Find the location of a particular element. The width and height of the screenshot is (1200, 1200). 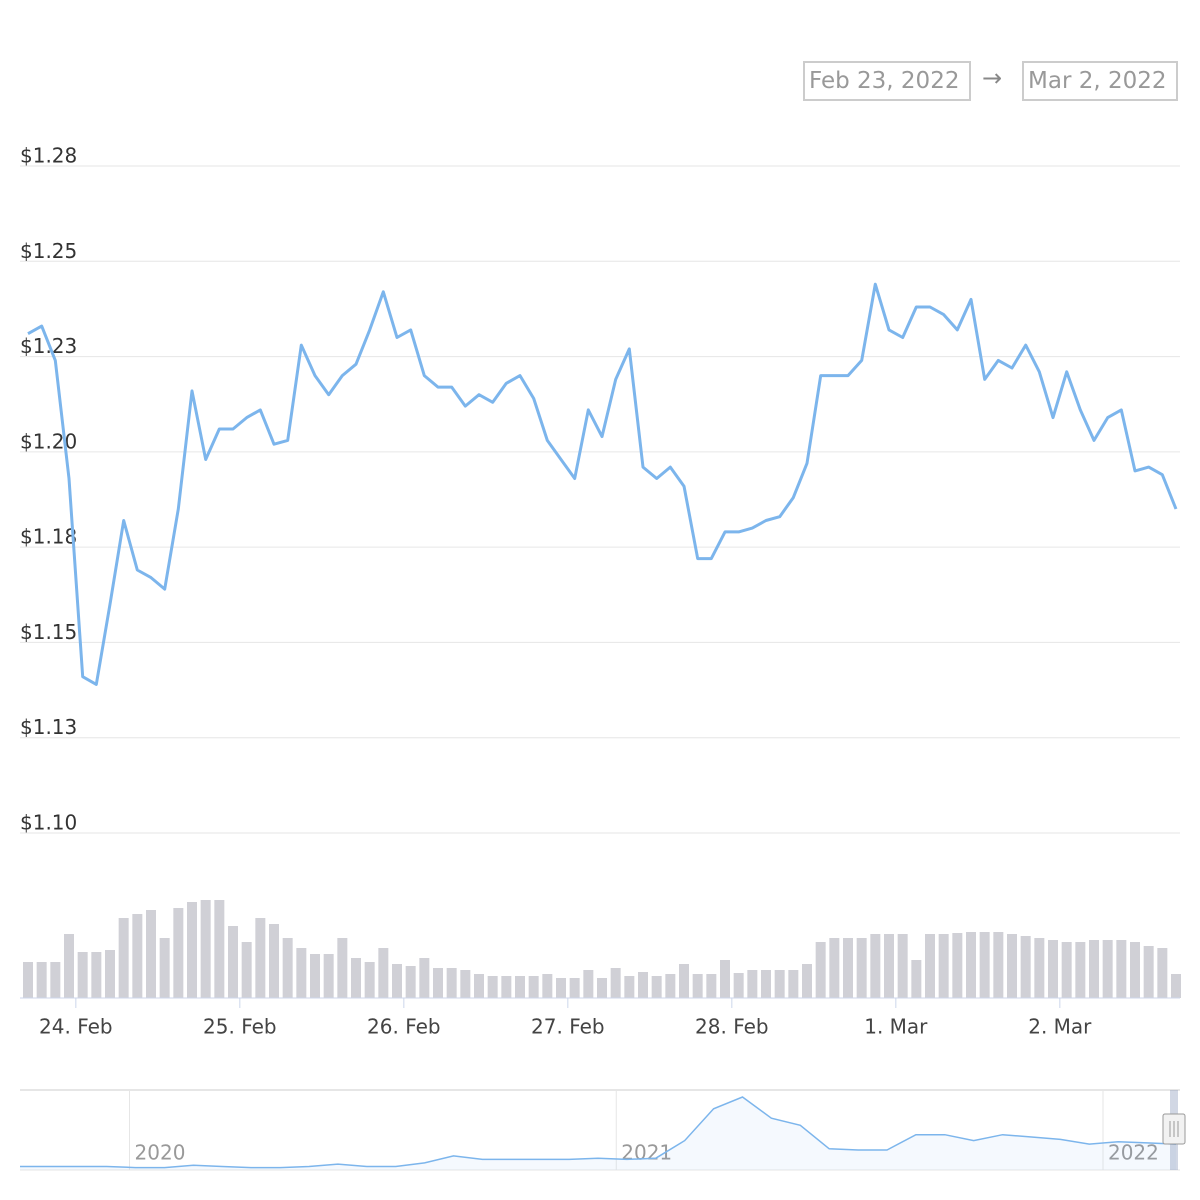

y-tick-label: $1.10 is located at coordinates (48, 823).